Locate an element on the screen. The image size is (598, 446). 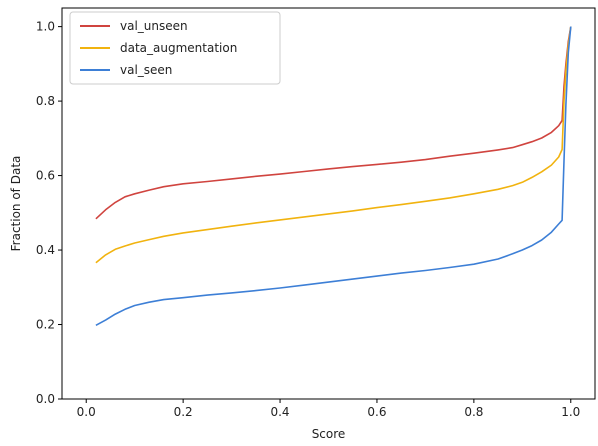
x-axis-ticks: 0.0 0.2 0.4 0.6 0.8 1.0 is located at coordinates (328, 409).